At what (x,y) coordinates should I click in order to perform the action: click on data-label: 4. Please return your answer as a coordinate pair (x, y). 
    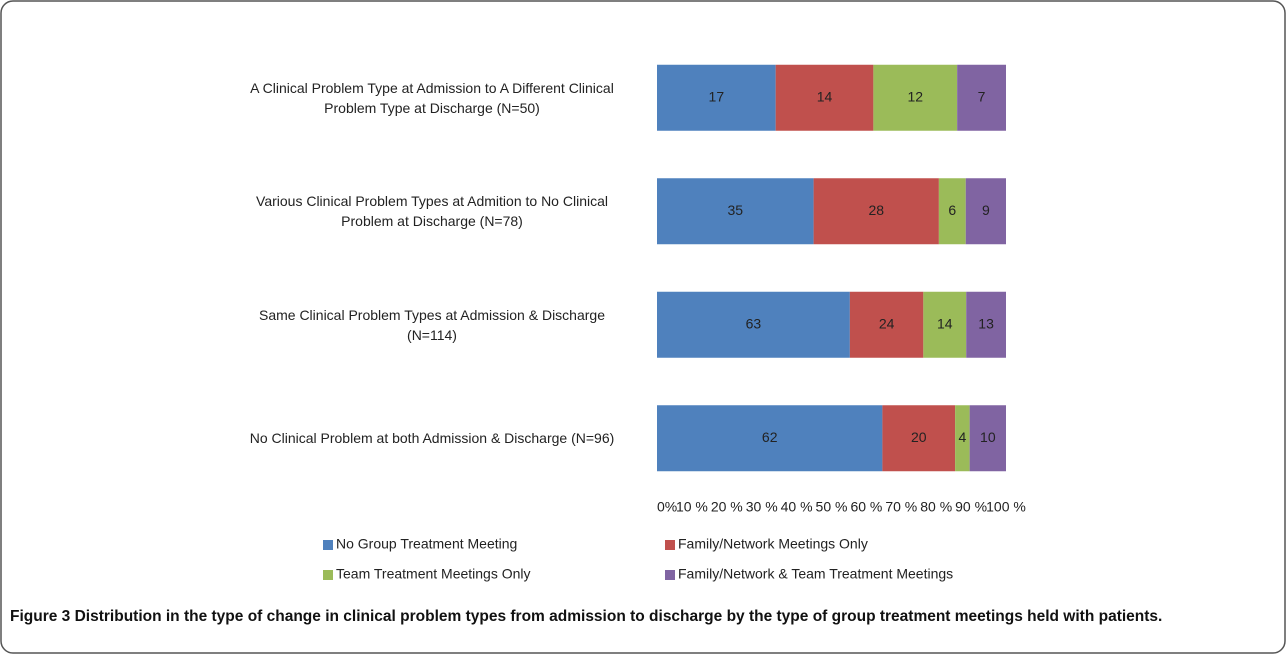
    Looking at the image, I should click on (962, 437).